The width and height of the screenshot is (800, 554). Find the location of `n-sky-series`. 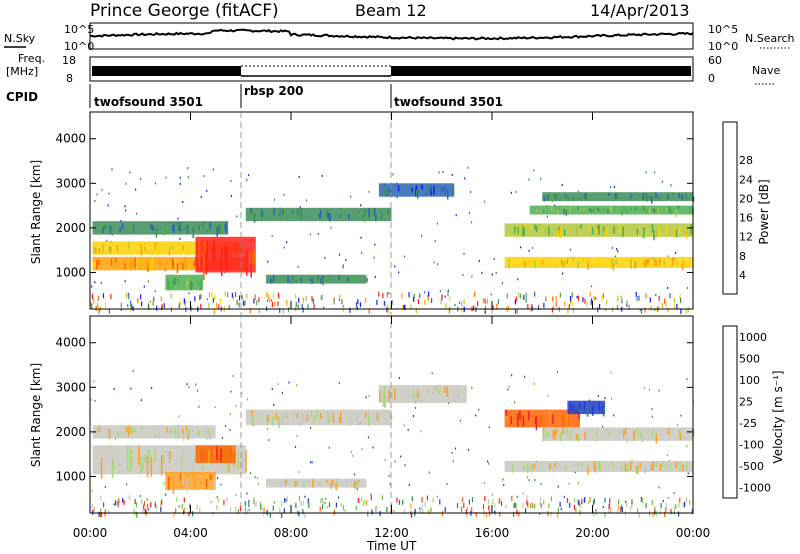

n-sky-series is located at coordinates (391, 34).